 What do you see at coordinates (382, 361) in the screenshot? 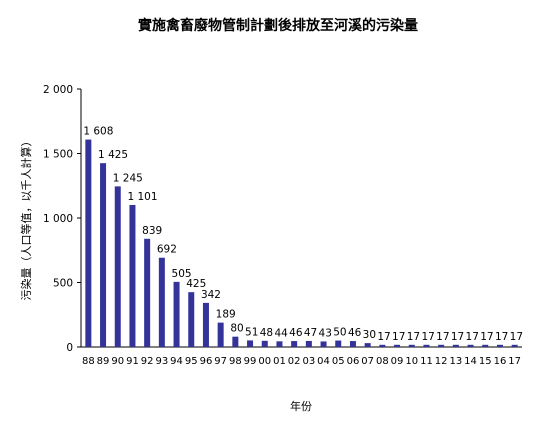
I see `x-tick-label: 08` at bounding box center [382, 361].